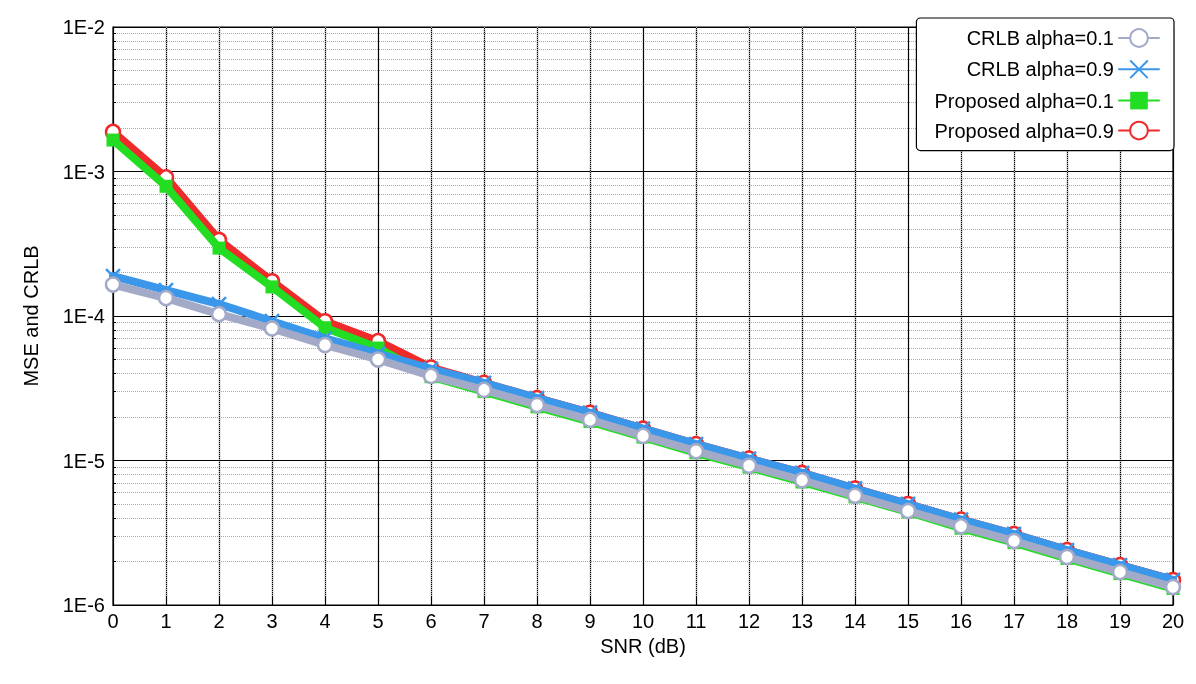 The width and height of the screenshot is (1196, 684). I want to click on y-tick-label: 1E-5, so click(83, 460).